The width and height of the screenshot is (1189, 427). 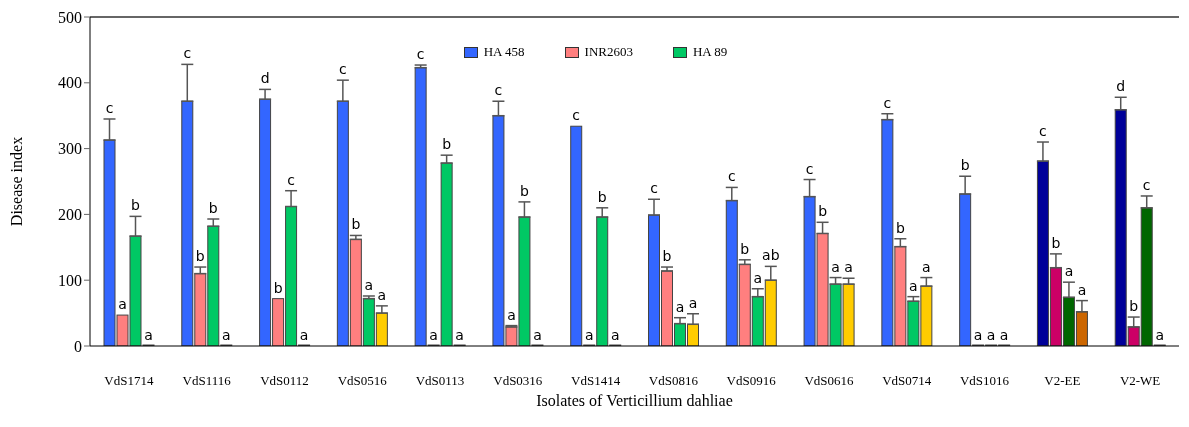 I want to click on x-tick-label: VdS0112, so click(x=284, y=381).